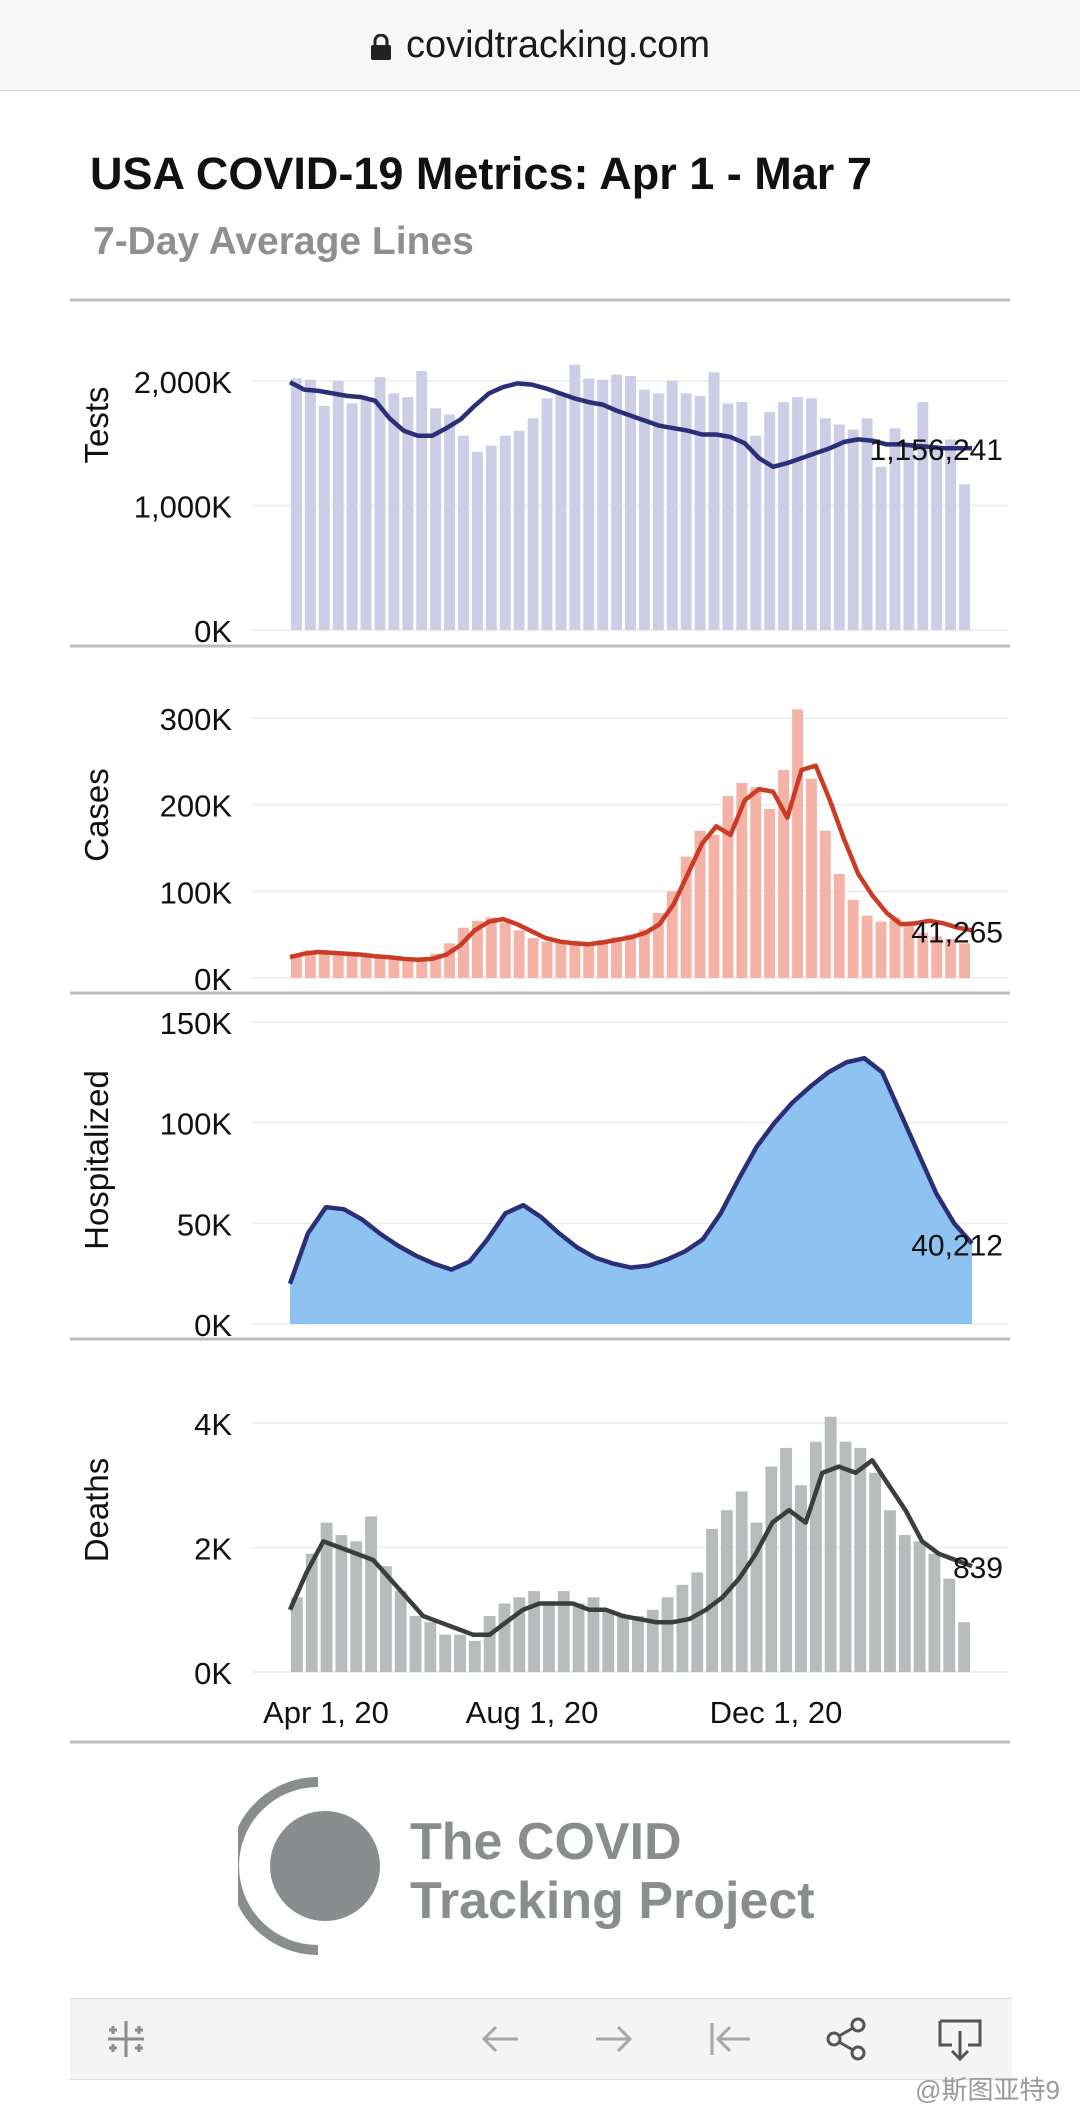 Image resolution: width=1080 pixels, height=2107 pixels. I want to click on tests-ytick-label: 1,000K, so click(183, 506).